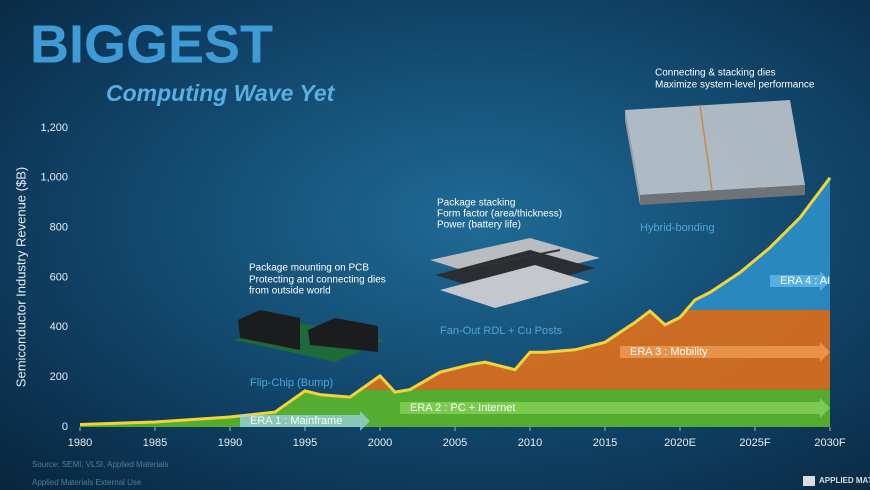 The image size is (870, 490). Describe the element at coordinates (87, 482) in the screenshot. I see `footer: Applied Materials External Use` at that location.